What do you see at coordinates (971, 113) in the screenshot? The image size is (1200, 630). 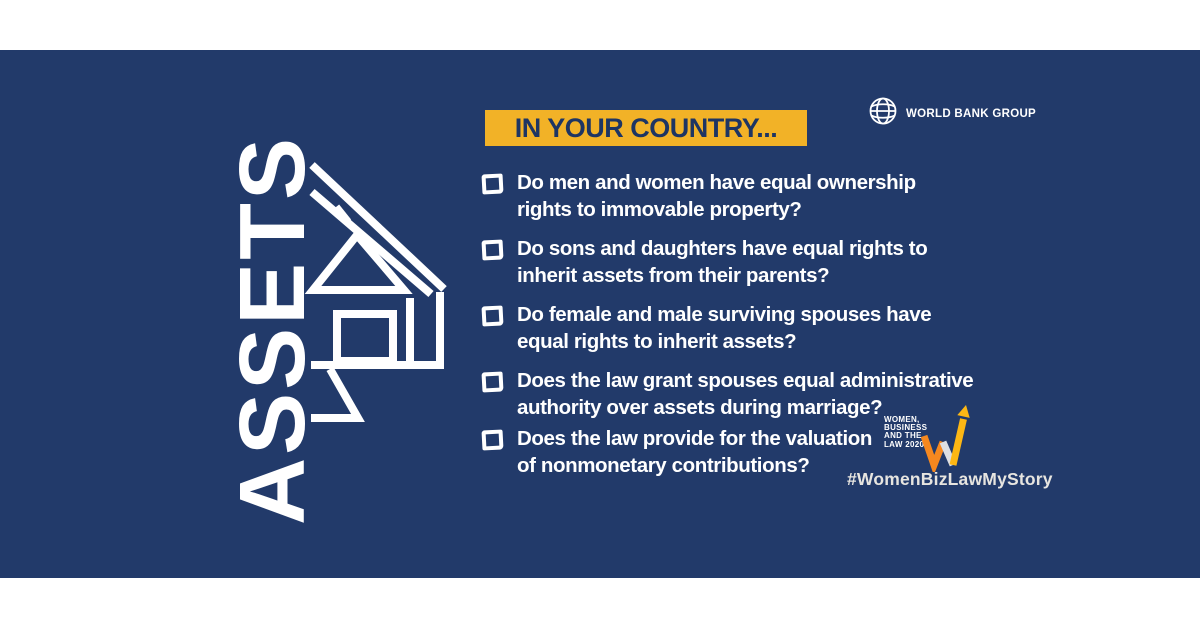 I see `world-bank-label: WORLD BANK GROUP` at bounding box center [971, 113].